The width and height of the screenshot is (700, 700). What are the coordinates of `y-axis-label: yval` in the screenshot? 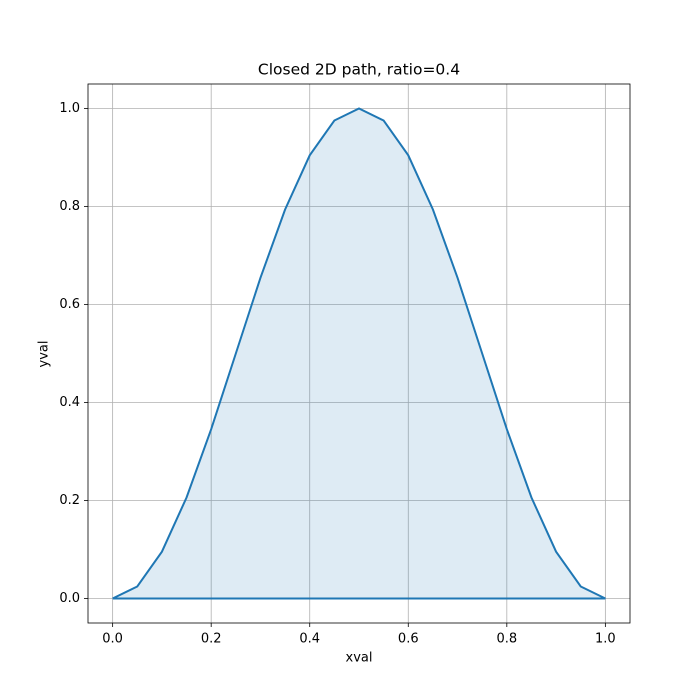 It's located at (44, 354).